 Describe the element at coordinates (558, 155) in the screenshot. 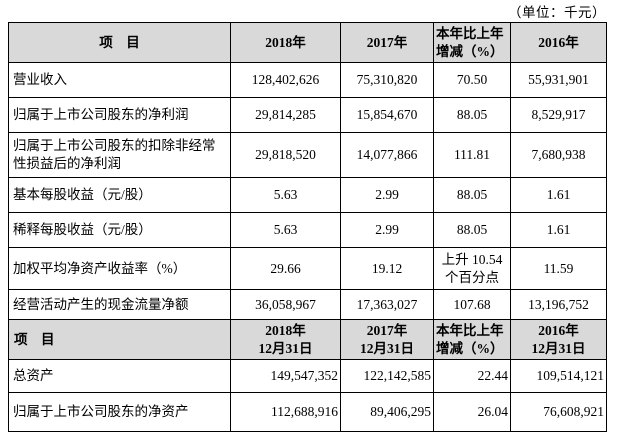

I see `value-2016: 7,680,938` at that location.